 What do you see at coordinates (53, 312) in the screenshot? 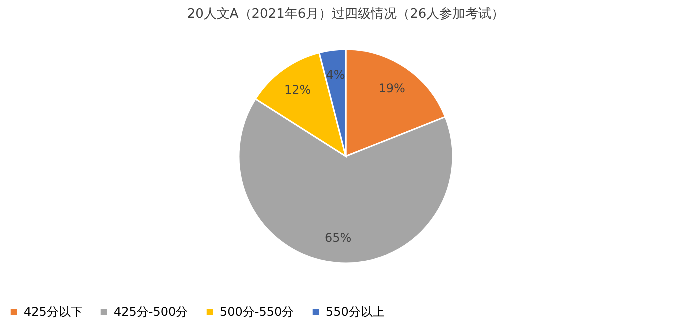
I see `legend-label: 425分以下` at bounding box center [53, 312].